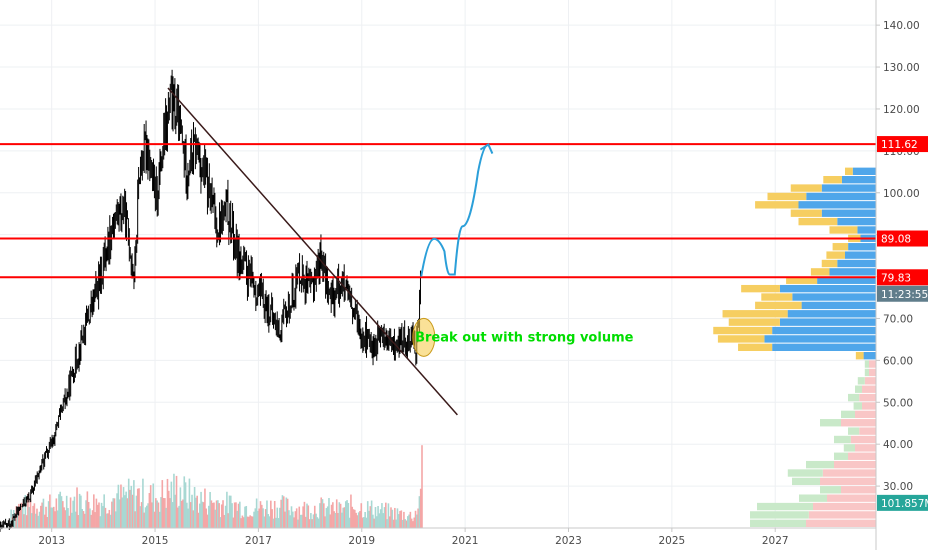 The width and height of the screenshot is (932, 550). I want to click on x-tick-label: 2025, so click(671, 541).